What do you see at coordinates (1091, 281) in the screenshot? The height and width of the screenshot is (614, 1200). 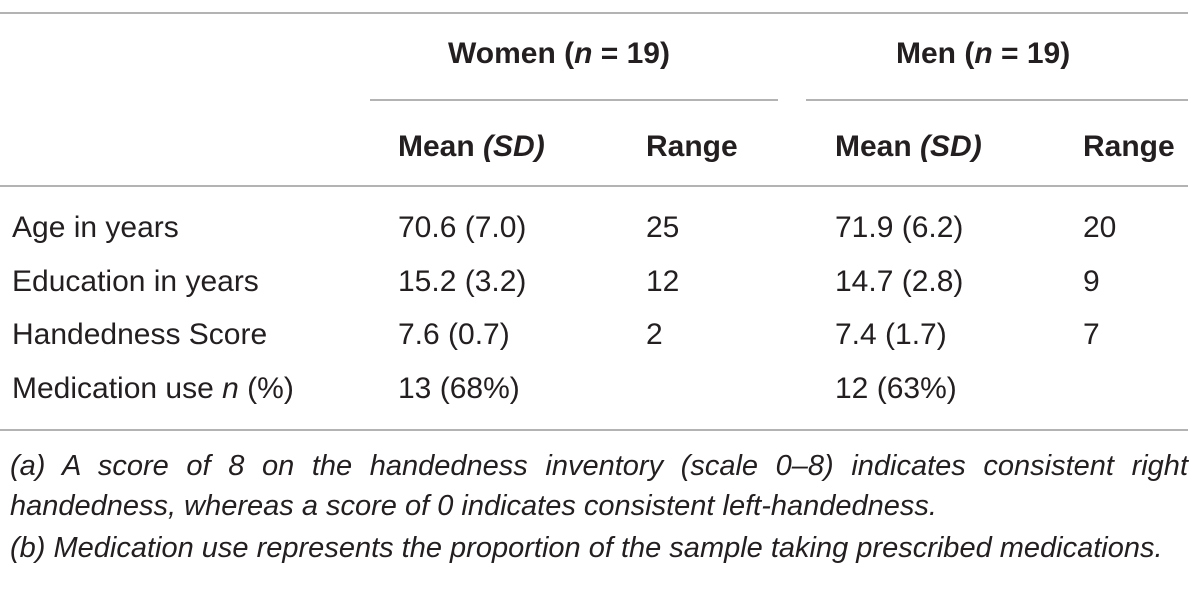 I see `men-range-cell: 9` at bounding box center [1091, 281].